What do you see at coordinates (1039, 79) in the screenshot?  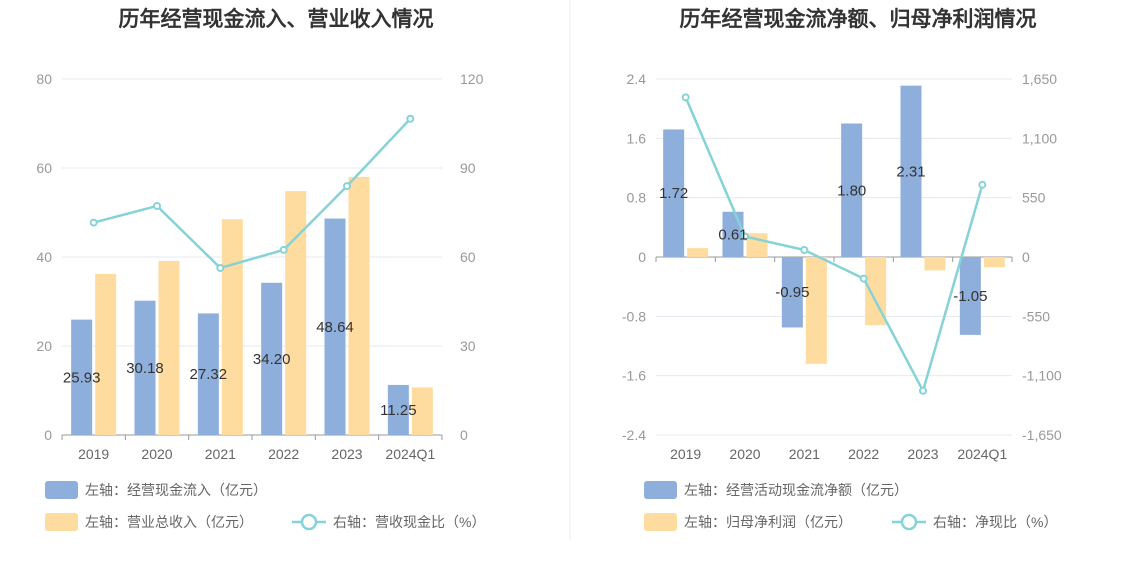 I see `right-axis-tick-label: 1,650` at bounding box center [1039, 79].